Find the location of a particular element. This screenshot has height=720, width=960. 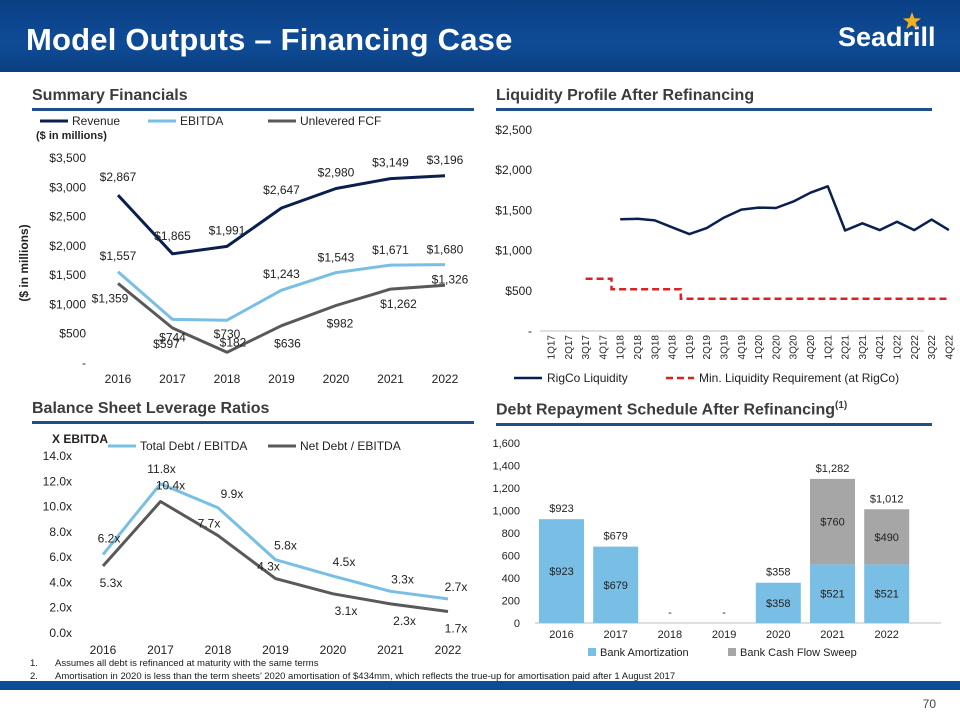

bar-value-label: $358 is located at coordinates (778, 604).